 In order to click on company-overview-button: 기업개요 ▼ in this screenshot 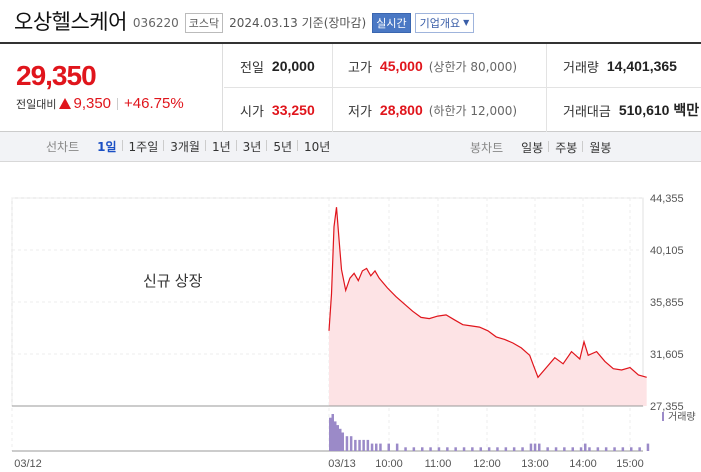, I will do `click(444, 22)`.